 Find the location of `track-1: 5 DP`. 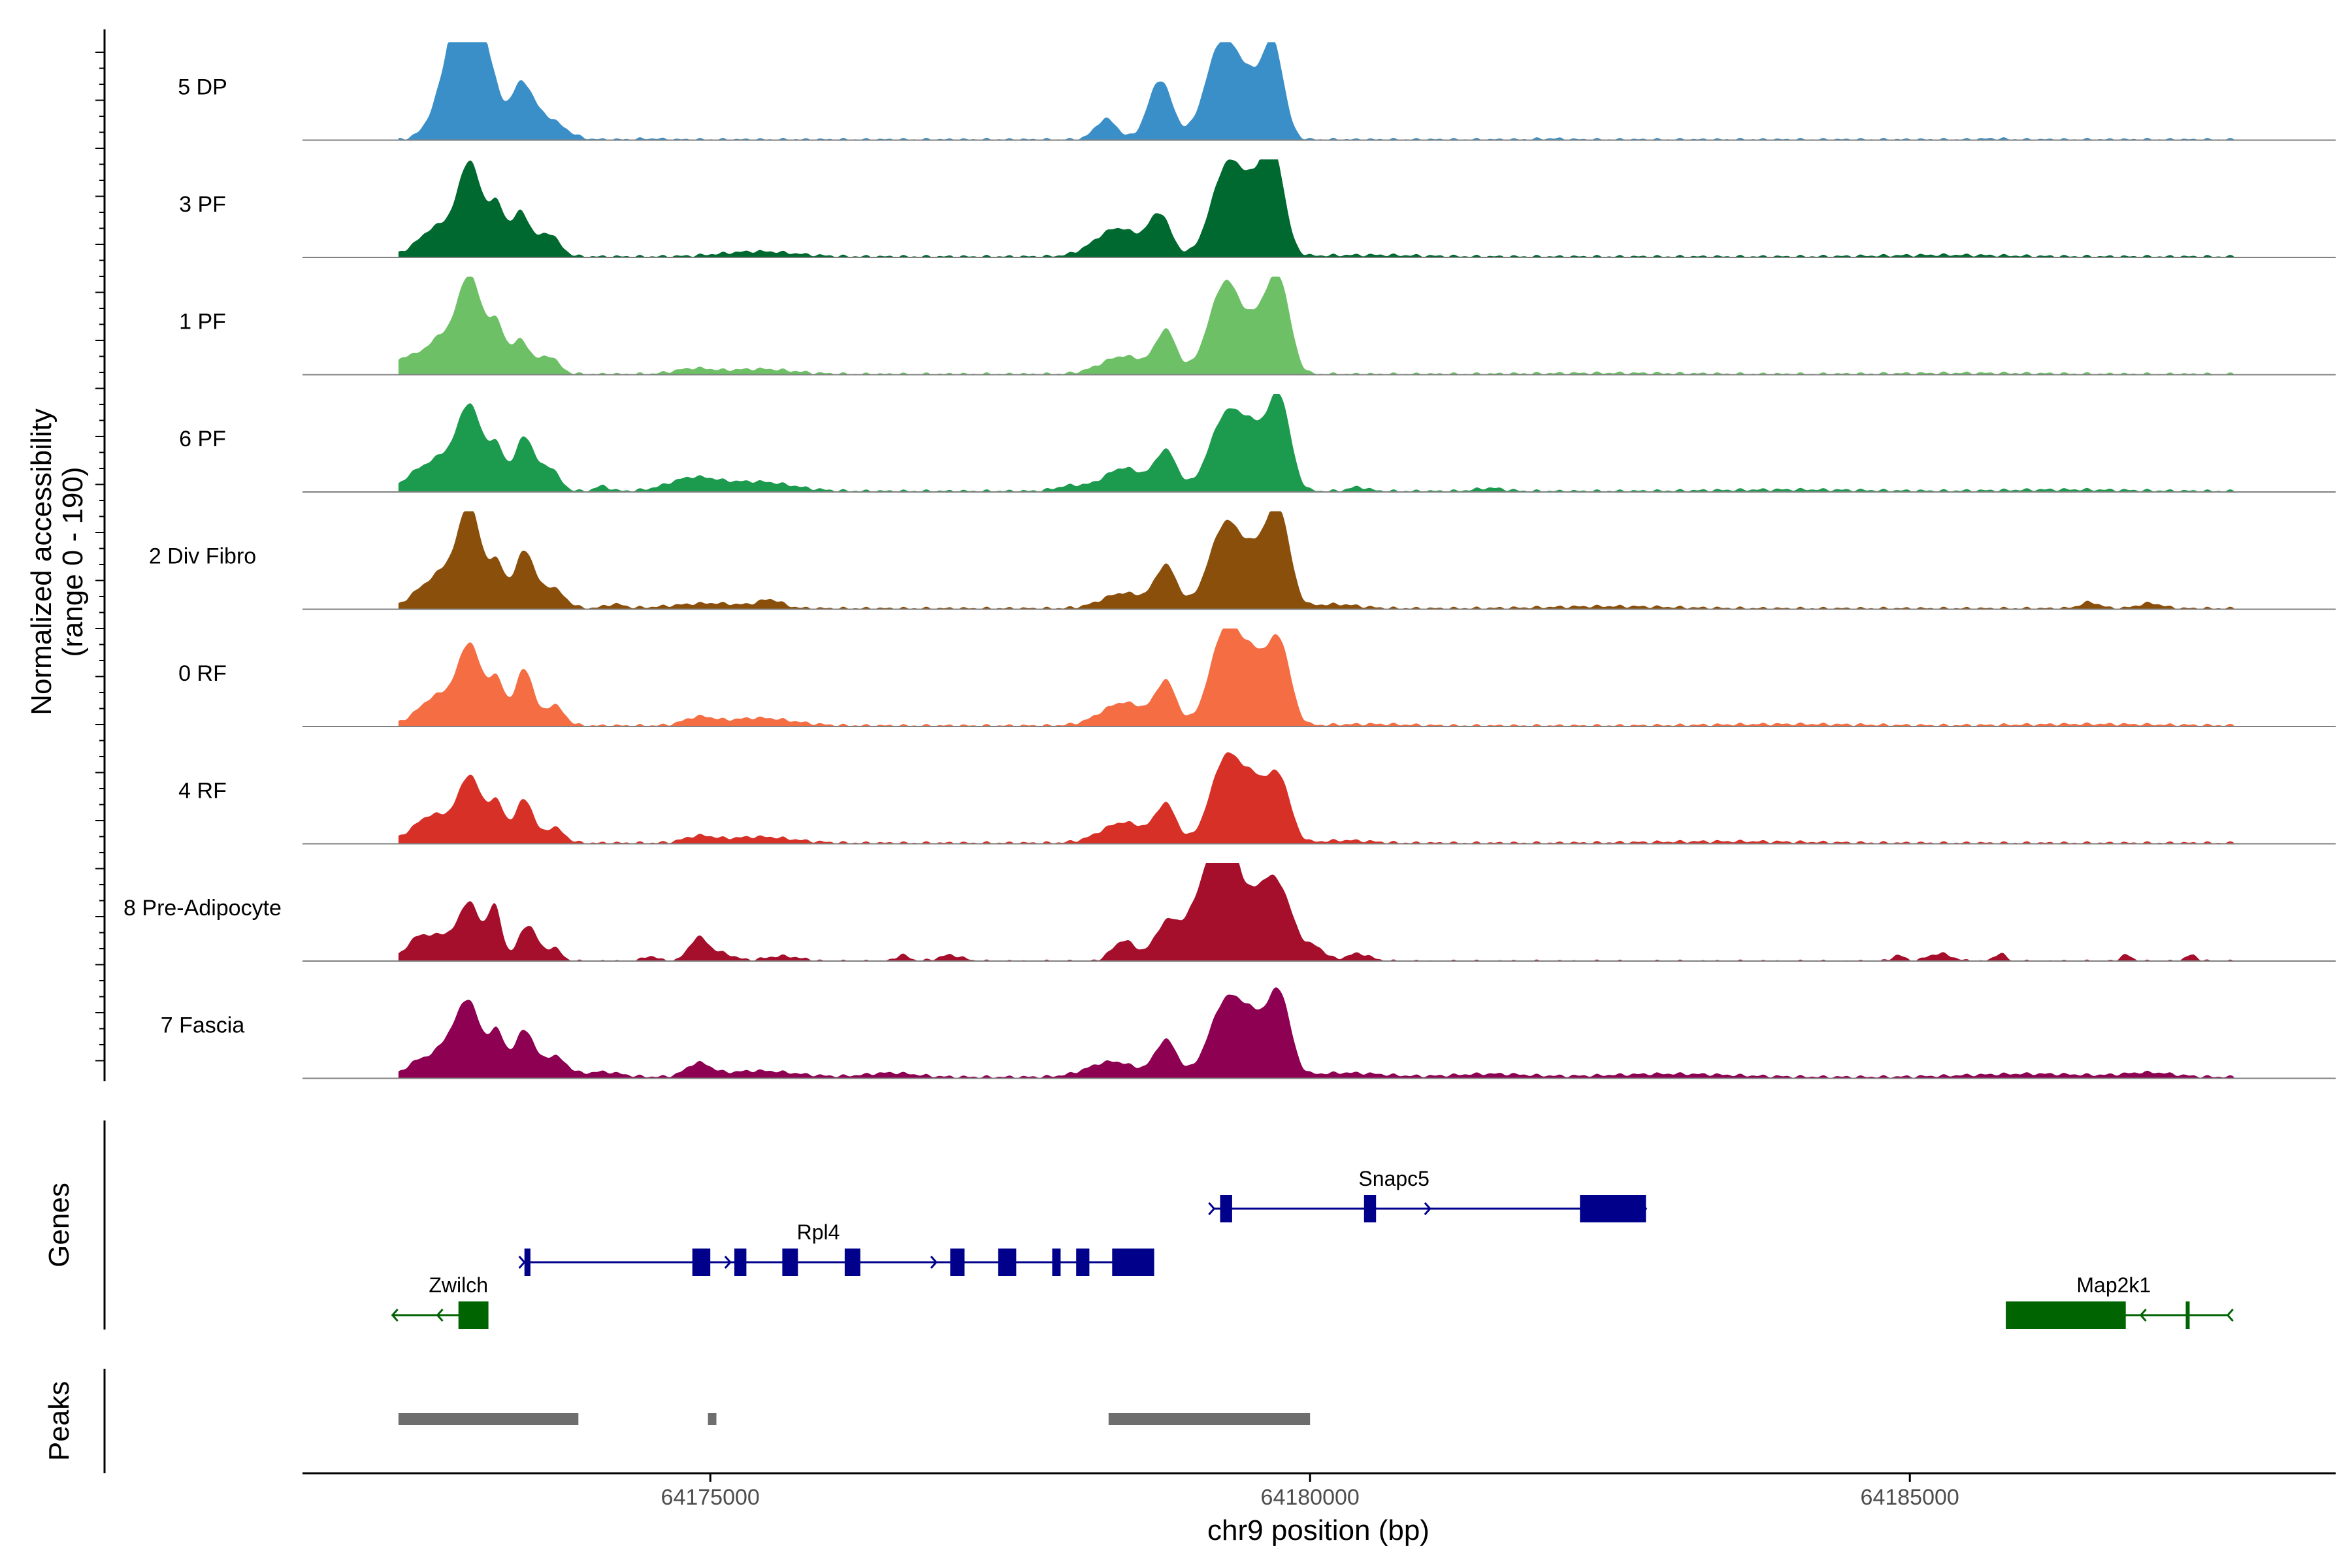

track-1: 5 DP is located at coordinates (1257, 91).